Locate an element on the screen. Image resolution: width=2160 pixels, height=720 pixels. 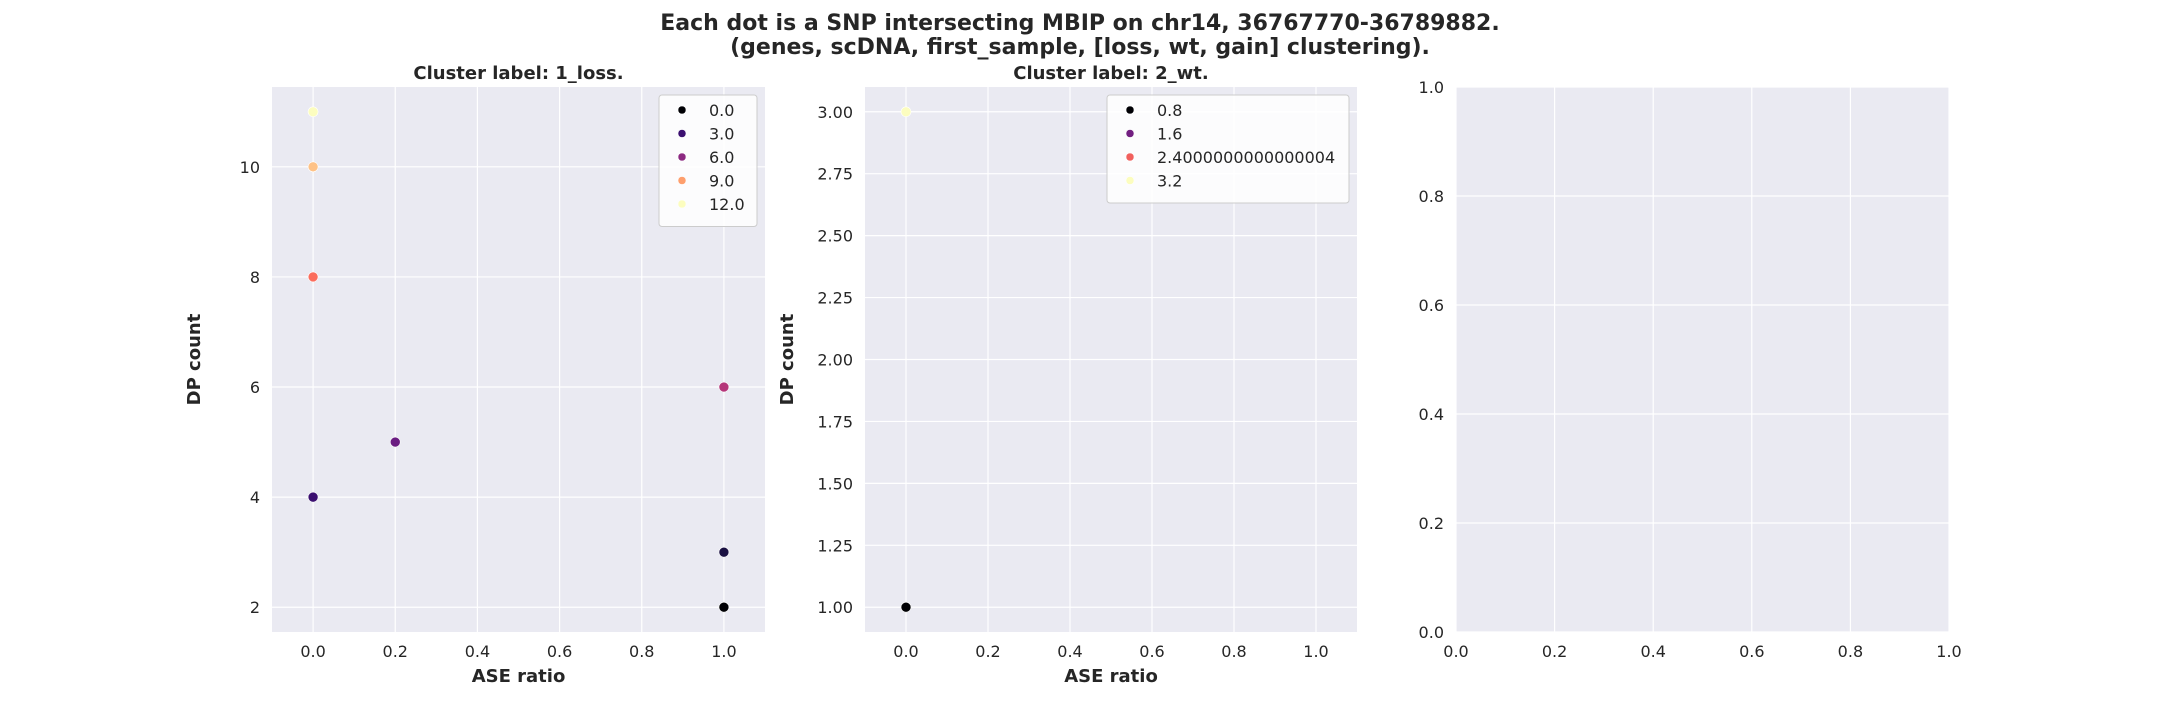
y-tick-label: 2.25 is located at coordinates (835, 298).